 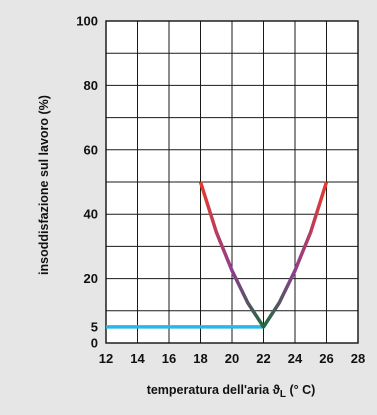 I want to click on x-tick-label: 28, so click(x=358, y=358).